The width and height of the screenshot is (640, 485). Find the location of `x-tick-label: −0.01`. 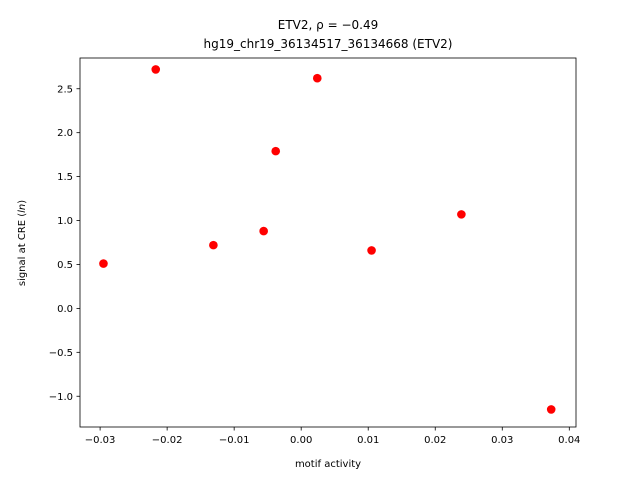

x-tick-label: −0.01 is located at coordinates (234, 440).